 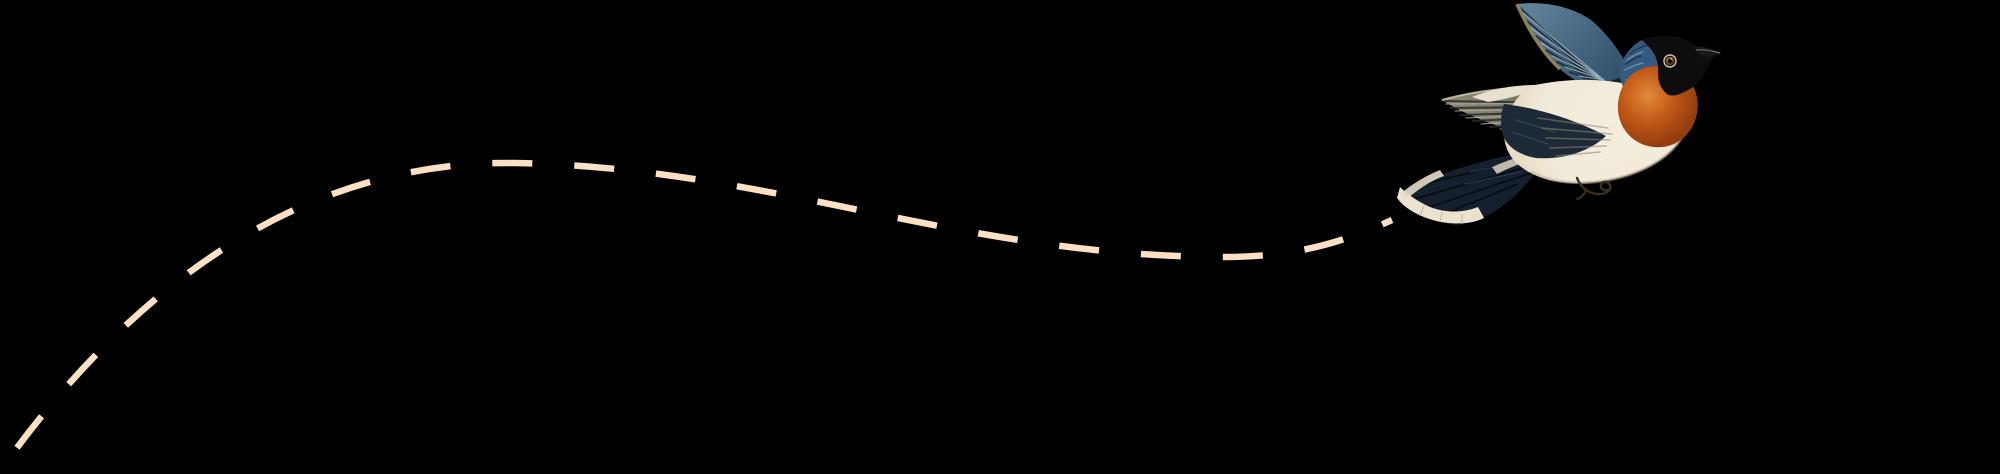 What do you see at coordinates (1607, 160) in the screenshot?
I see `bird-belly-shadow` at bounding box center [1607, 160].